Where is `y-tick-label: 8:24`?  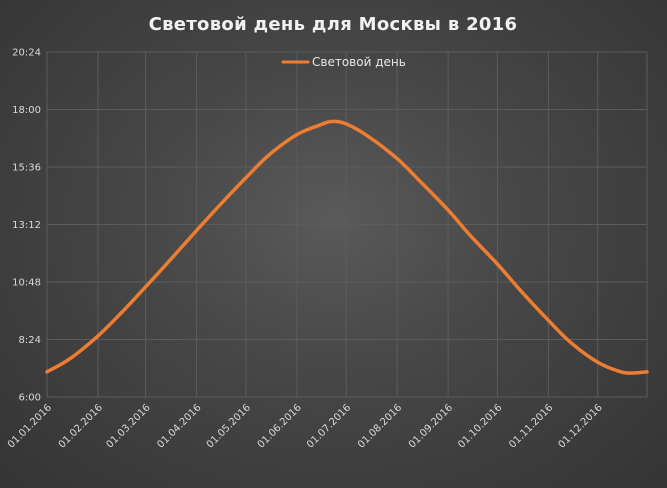
y-tick-label: 8:24 is located at coordinates (30, 340).